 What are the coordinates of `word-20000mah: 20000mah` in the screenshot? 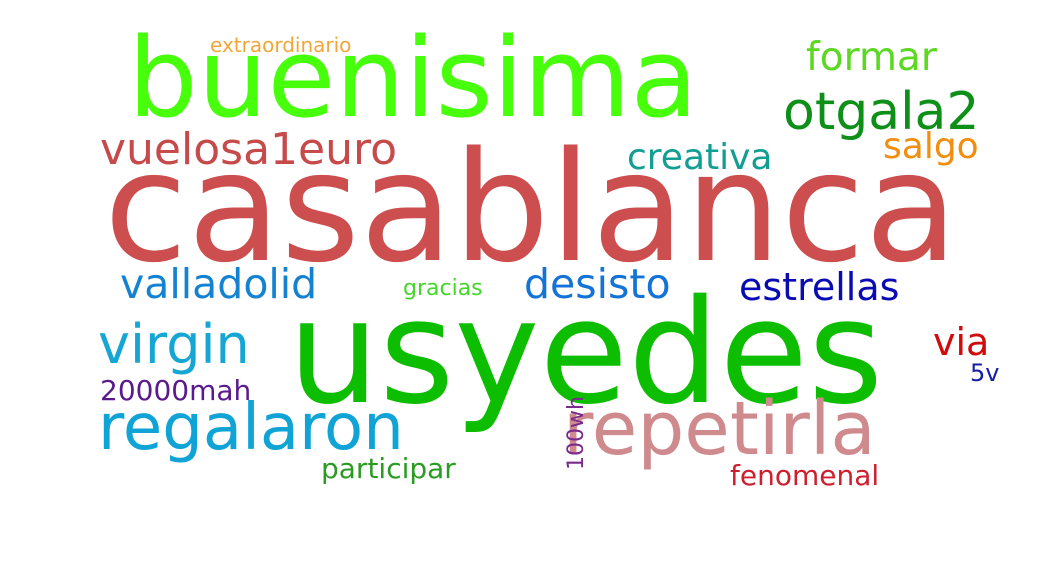 It's located at (176, 390).